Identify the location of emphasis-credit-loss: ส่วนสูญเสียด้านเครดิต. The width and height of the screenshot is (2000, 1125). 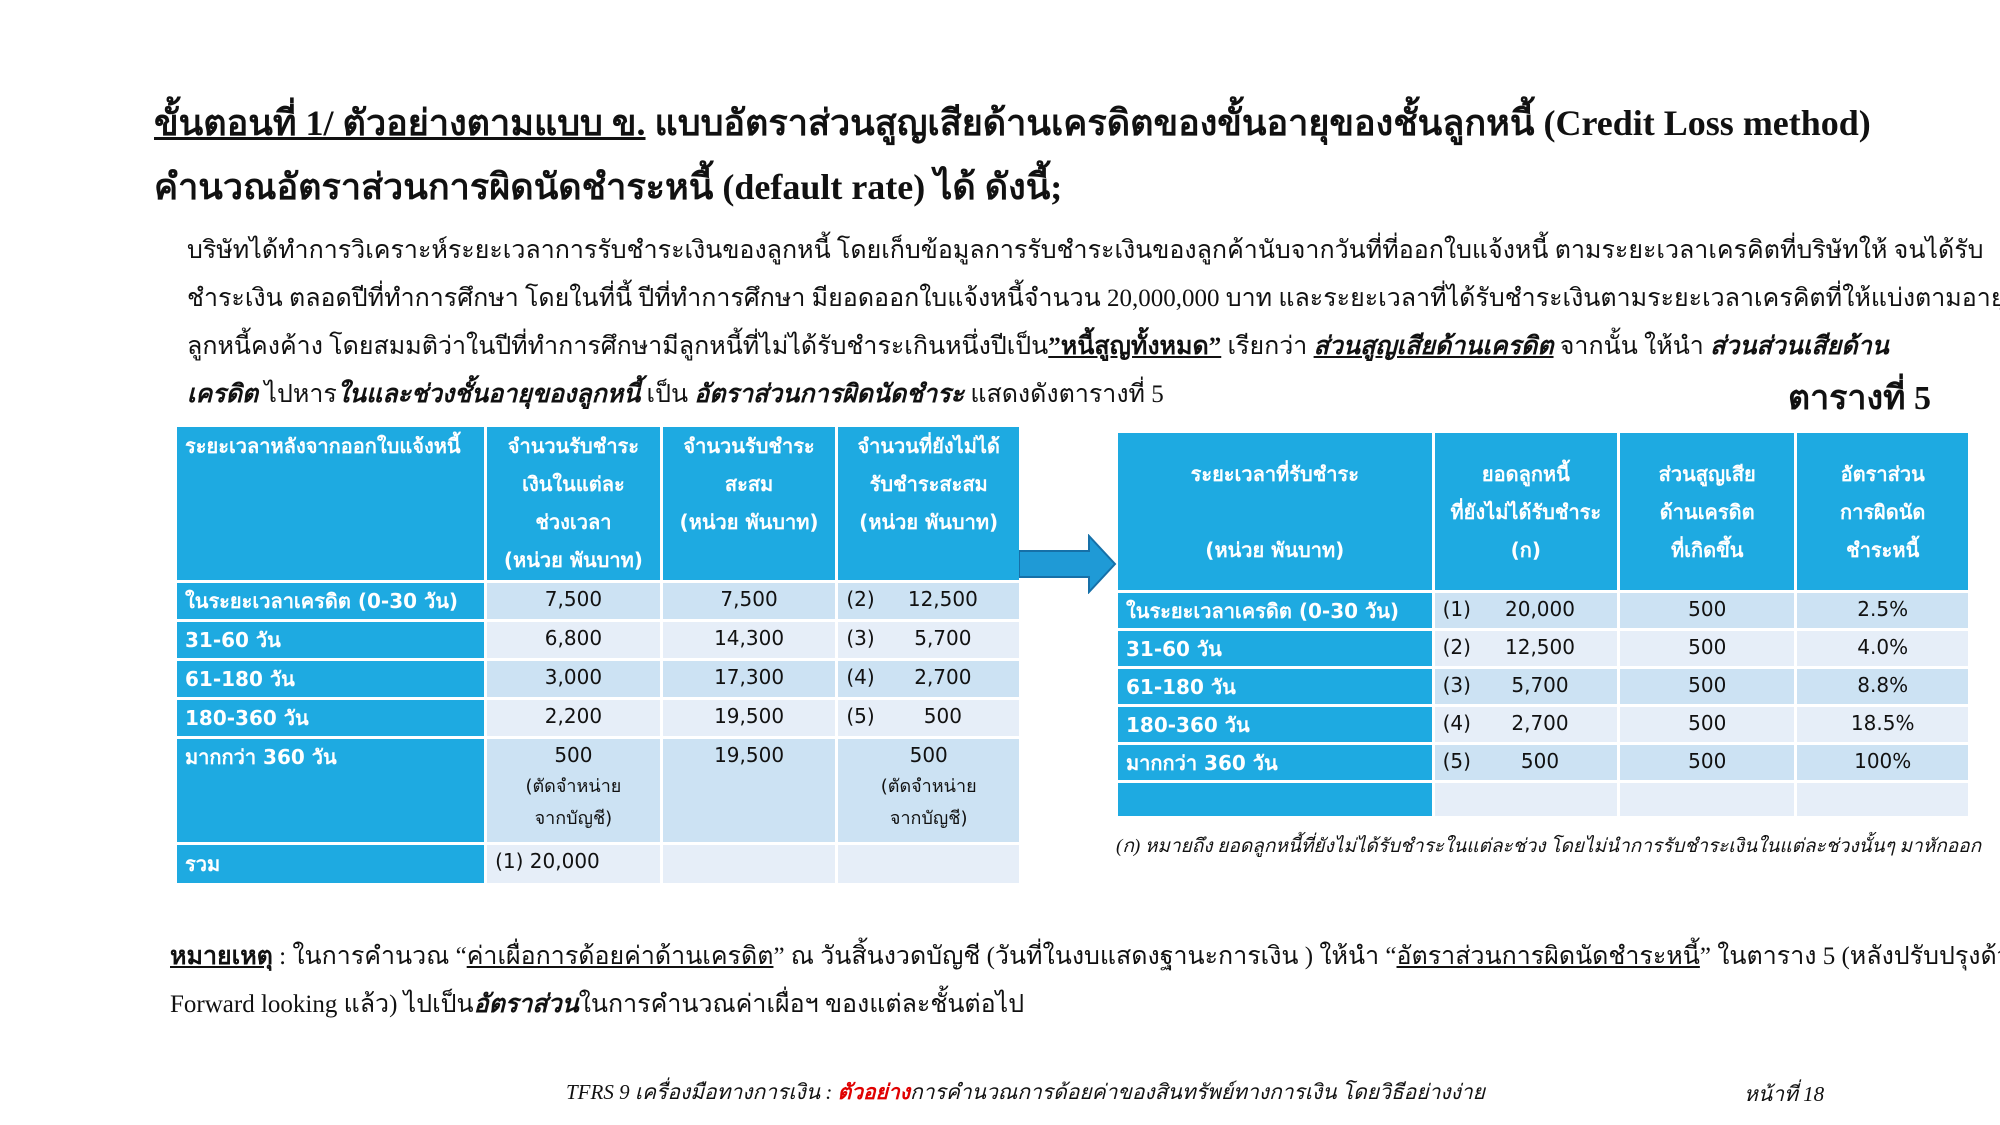
(1433, 346).